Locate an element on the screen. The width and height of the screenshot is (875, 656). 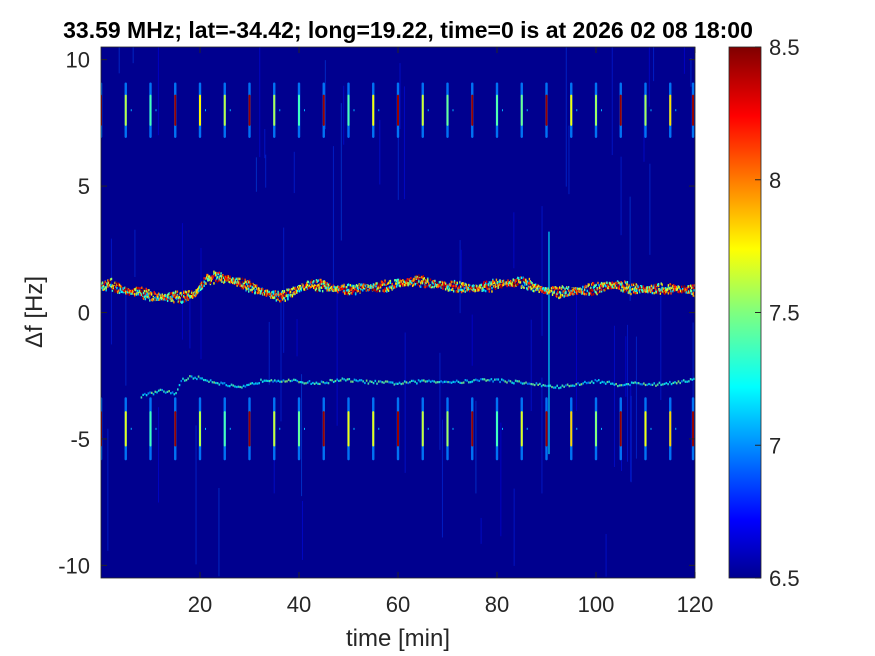
colorbar-tick-label: 8 is located at coordinates (775, 180).